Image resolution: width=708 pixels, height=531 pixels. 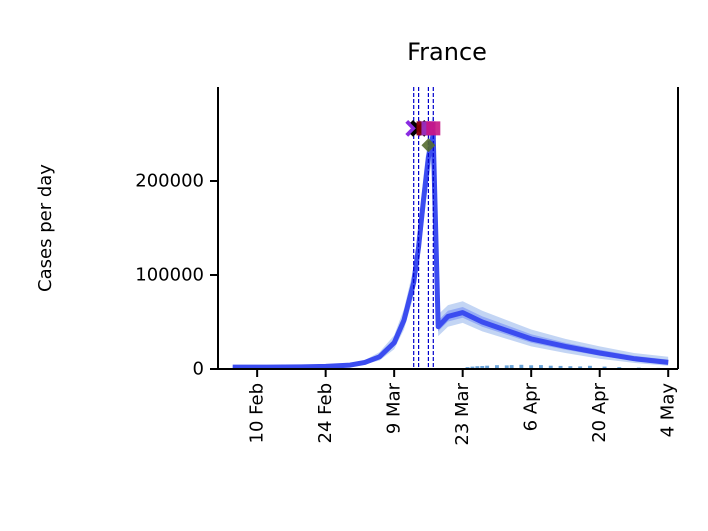 What do you see at coordinates (169, 181) in the screenshot?
I see `y-tick-label: 200000` at bounding box center [169, 181].